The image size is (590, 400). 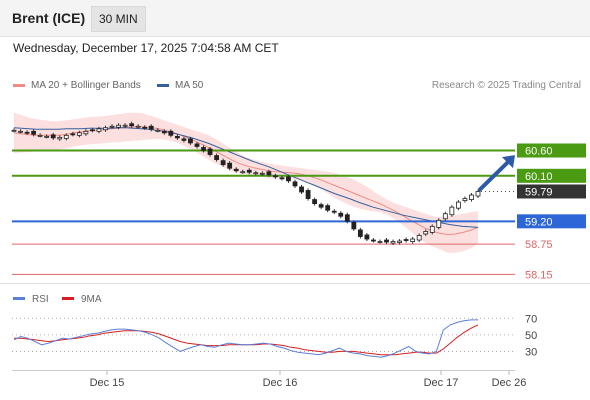 What do you see at coordinates (539, 192) in the screenshot?
I see `last-price-label: 59.79` at bounding box center [539, 192].